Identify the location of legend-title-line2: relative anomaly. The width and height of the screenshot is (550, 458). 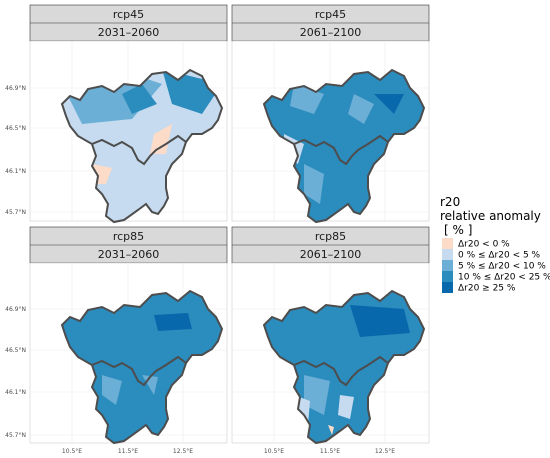
(490, 216).